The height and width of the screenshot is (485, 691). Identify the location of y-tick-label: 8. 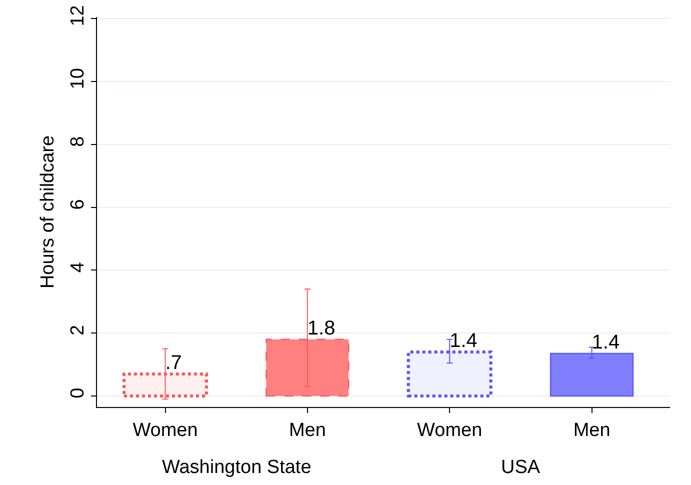
(77, 141).